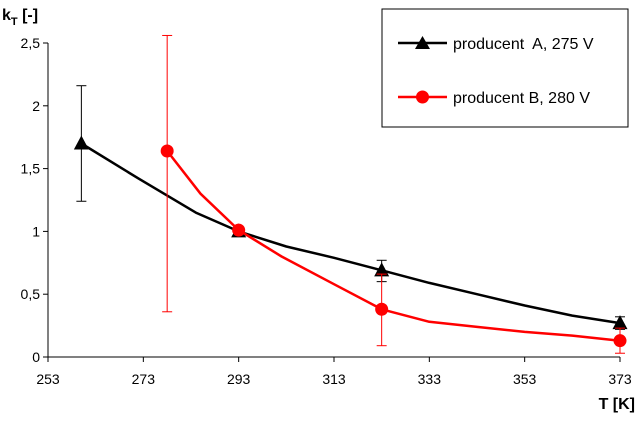 Image resolution: width=637 pixels, height=423 pixels. What do you see at coordinates (34, 200) in the screenshot?
I see `y-ticks: 0 0,5 1 1,5 2 2,5` at bounding box center [34, 200].